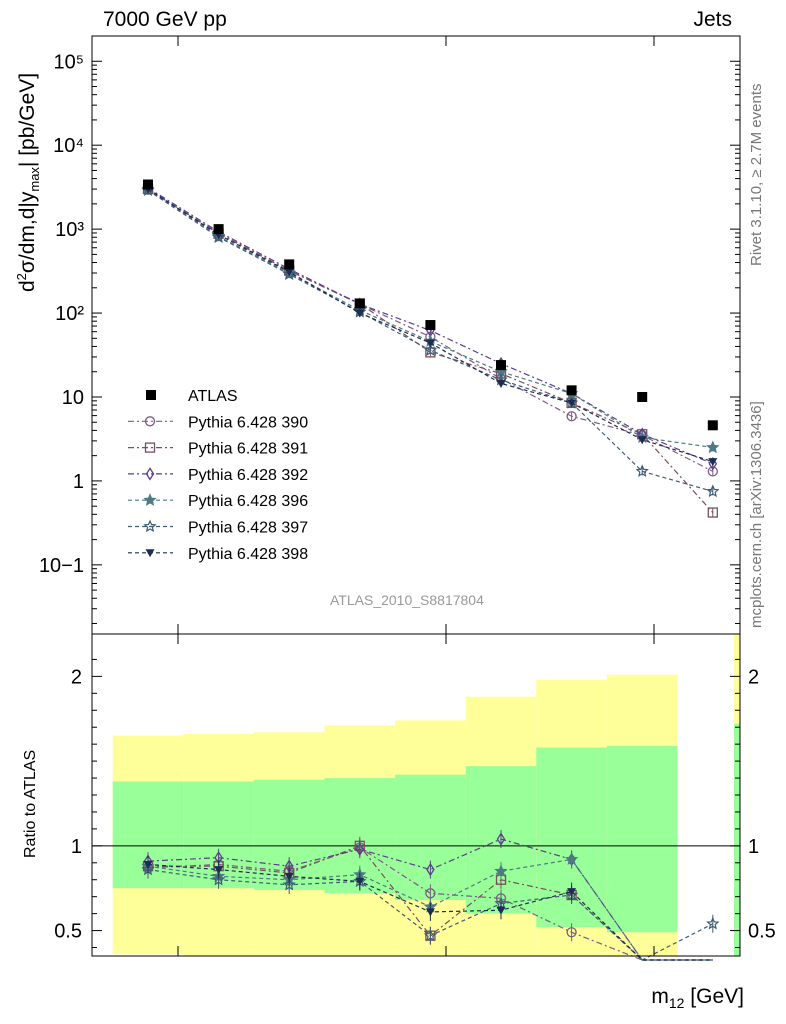  Describe the element at coordinates (753, 847) in the screenshot. I see `ratio-tick-label-right: 1` at that location.